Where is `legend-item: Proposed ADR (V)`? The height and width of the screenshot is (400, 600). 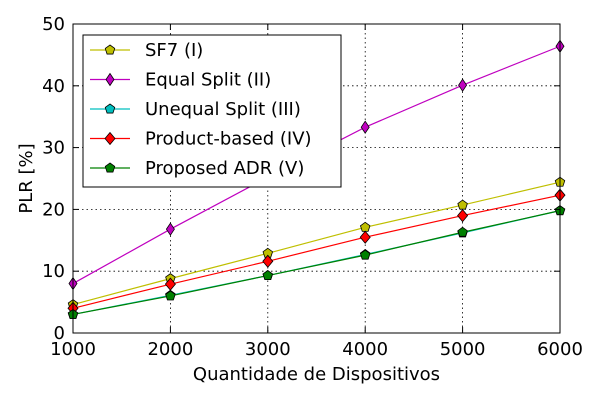 legend-item: Proposed ADR (V) is located at coordinates (197, 168).